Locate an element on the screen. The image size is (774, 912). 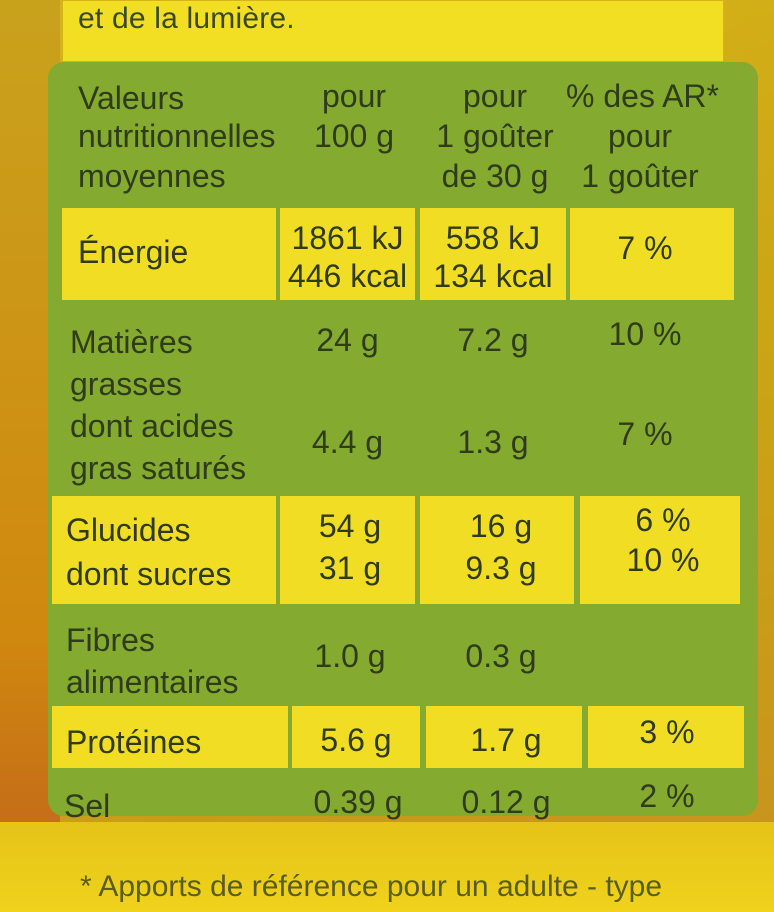
sucres-label: dont sucres is located at coordinates (149, 574).